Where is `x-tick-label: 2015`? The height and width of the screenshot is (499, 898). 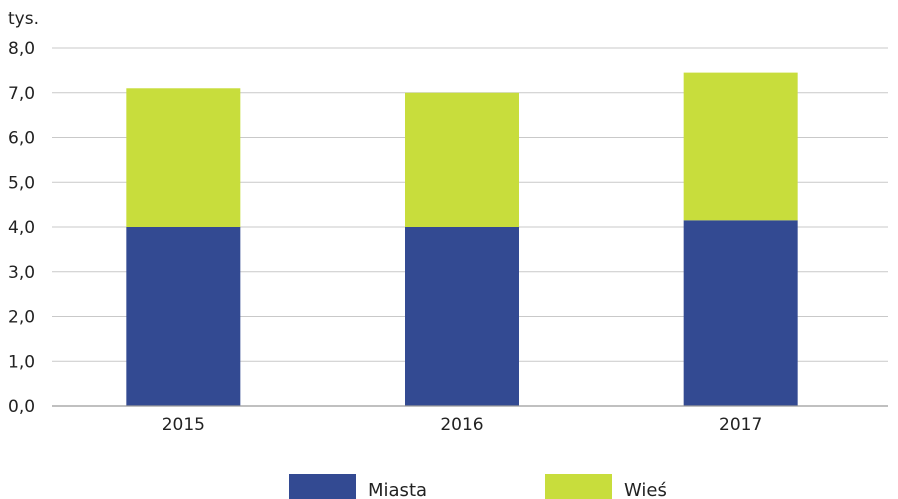
x-tick-label: 2015 is located at coordinates (183, 425).